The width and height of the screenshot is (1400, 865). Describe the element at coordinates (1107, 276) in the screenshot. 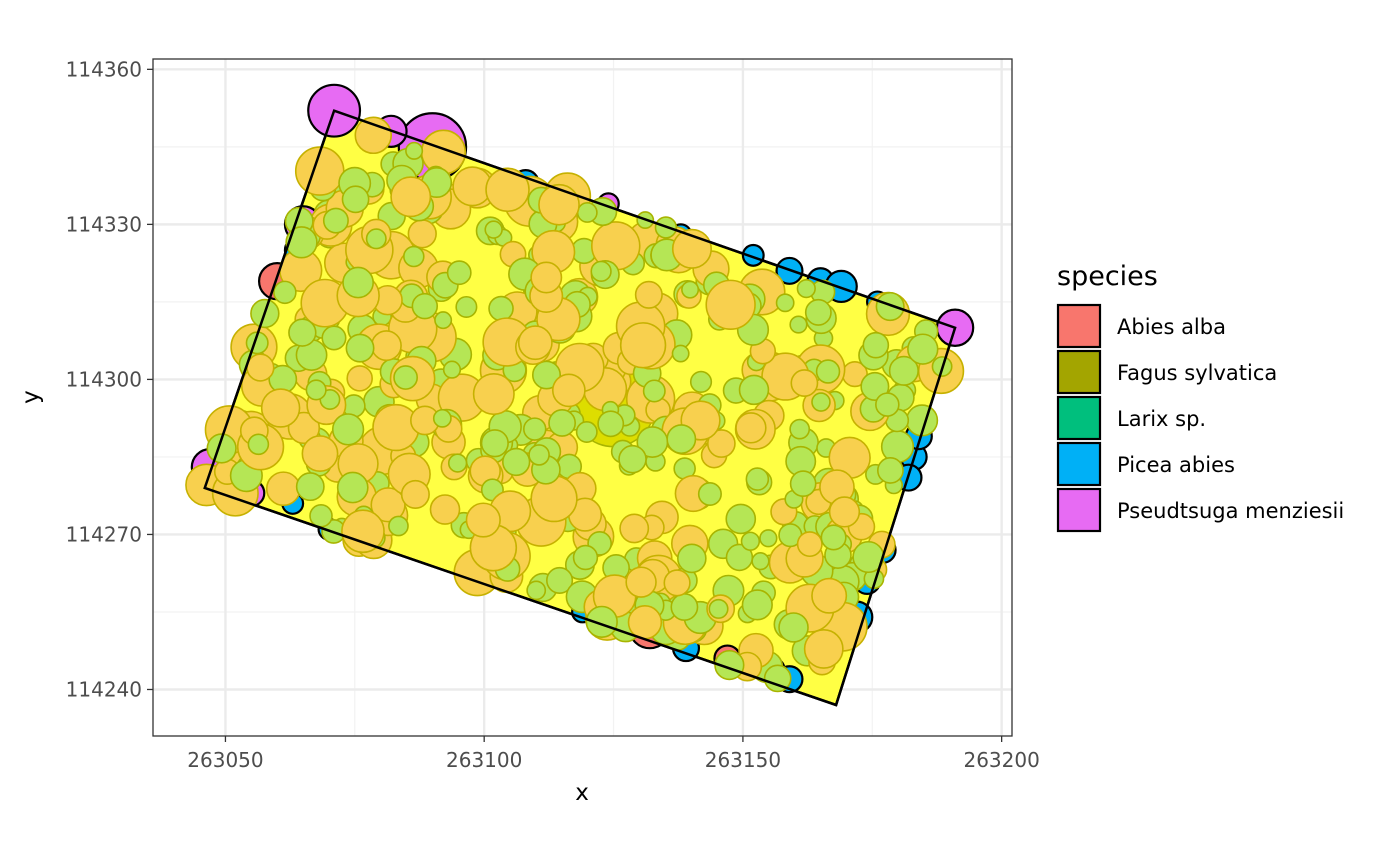

I see `legend-title: species` at that location.